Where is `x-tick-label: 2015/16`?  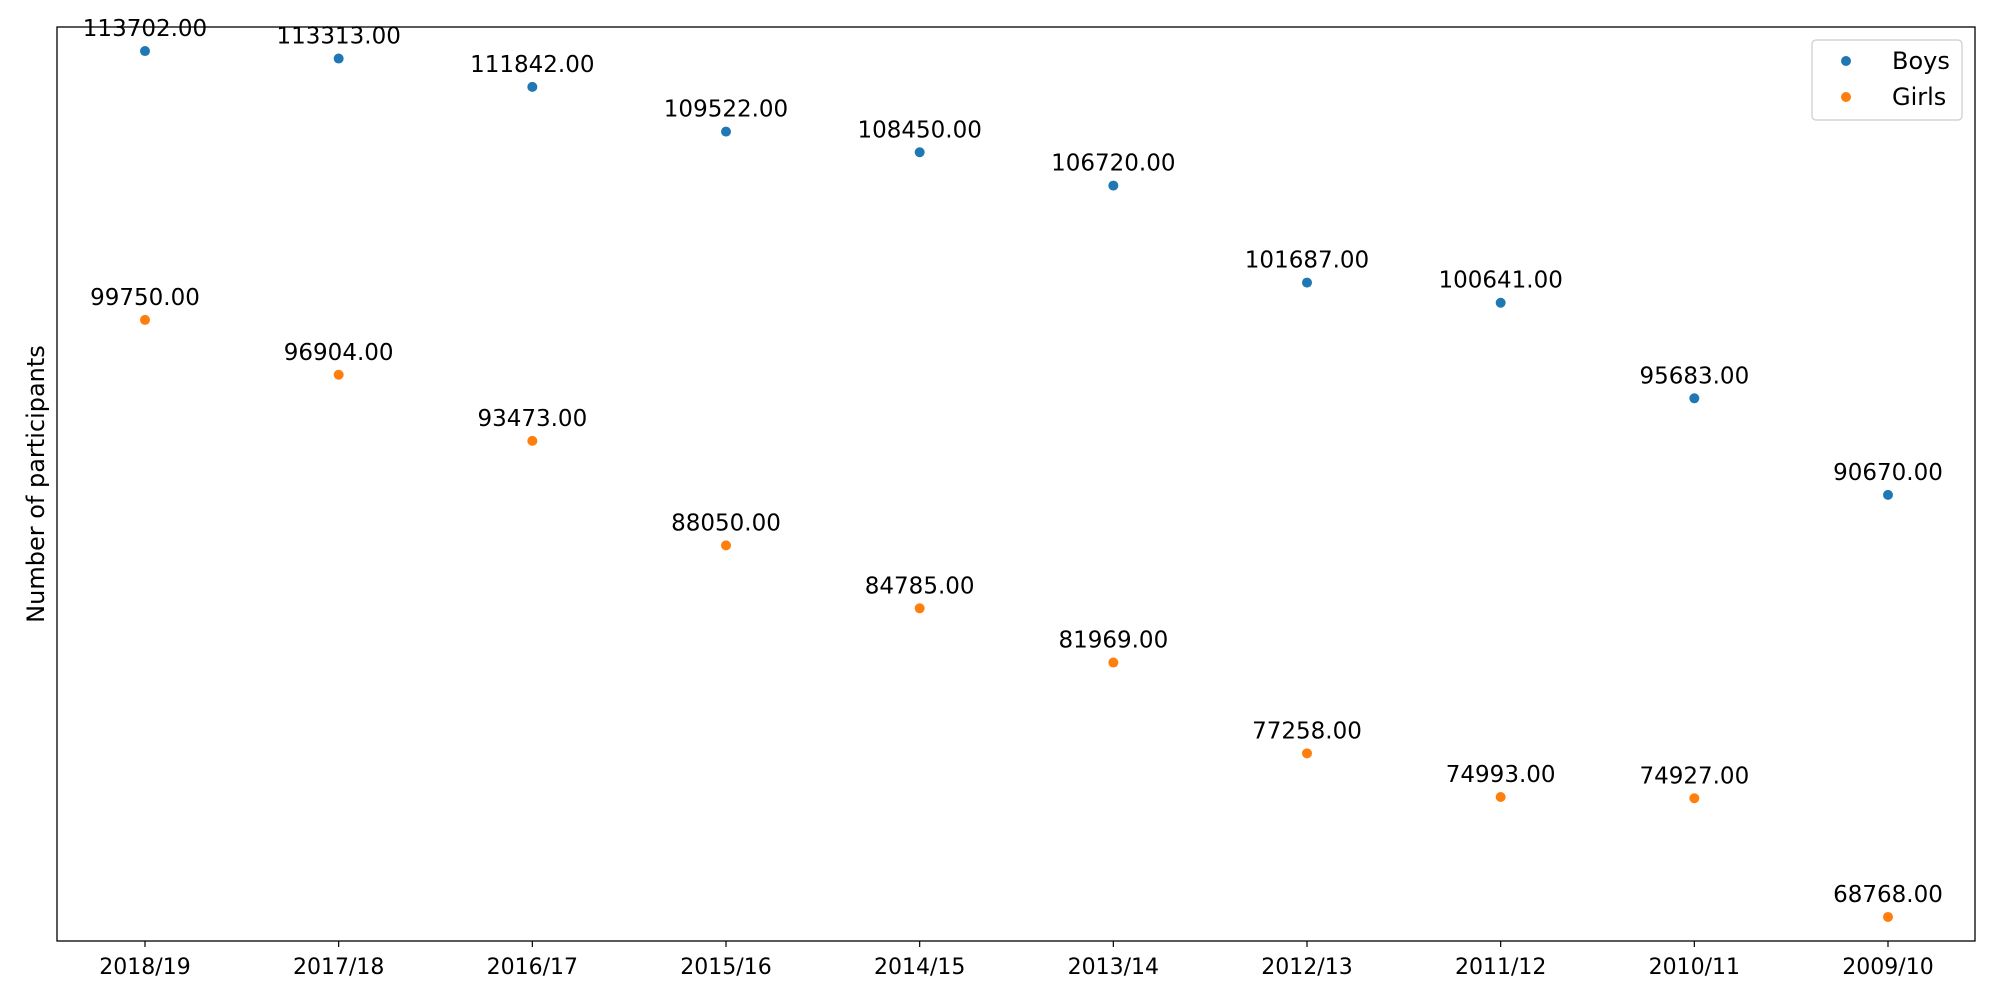
x-tick-label: 2015/16 is located at coordinates (725, 967).